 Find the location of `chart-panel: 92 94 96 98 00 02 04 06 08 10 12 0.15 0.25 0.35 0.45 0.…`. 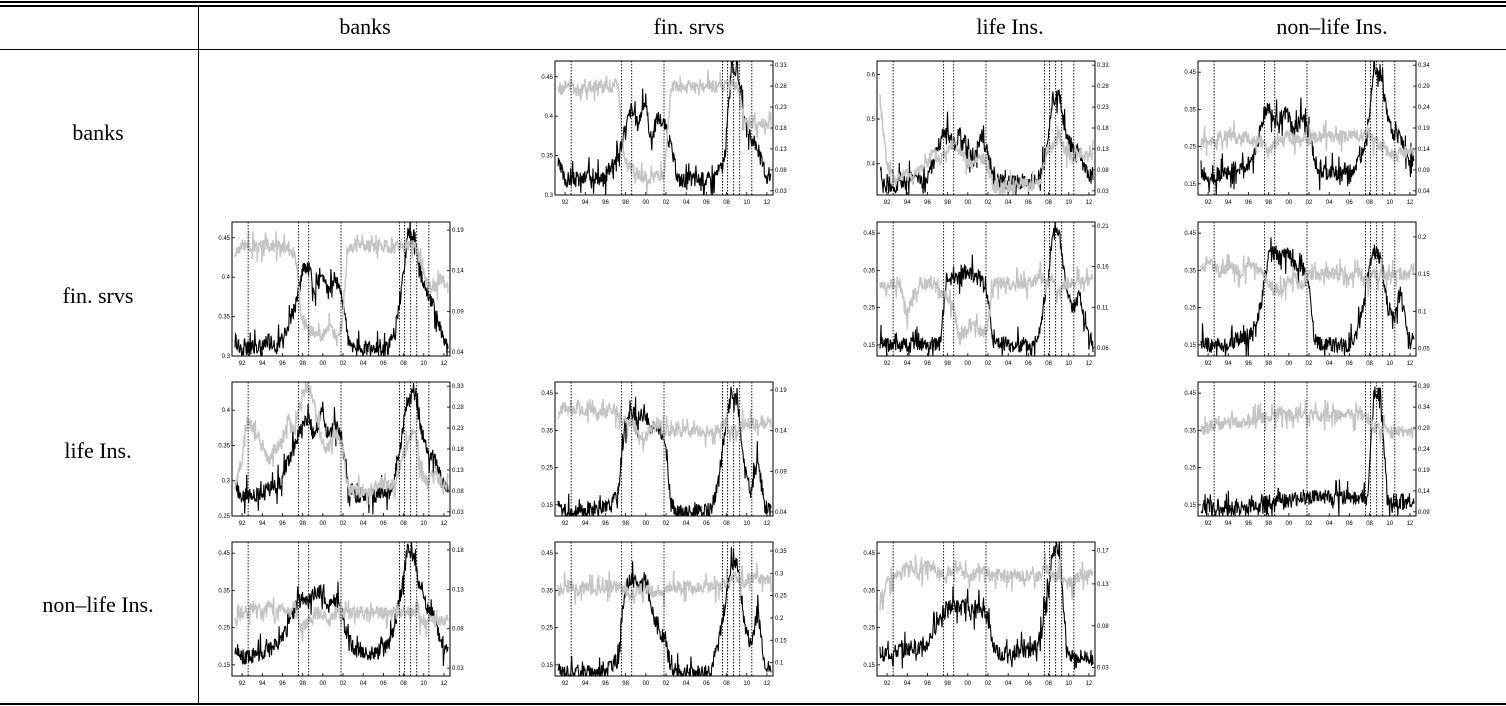

chart-panel: 92 94 96 98 00 02 04 06 08 10 12 0.15 0.25 0.35 0.45 0.… is located at coordinates (1310, 133).